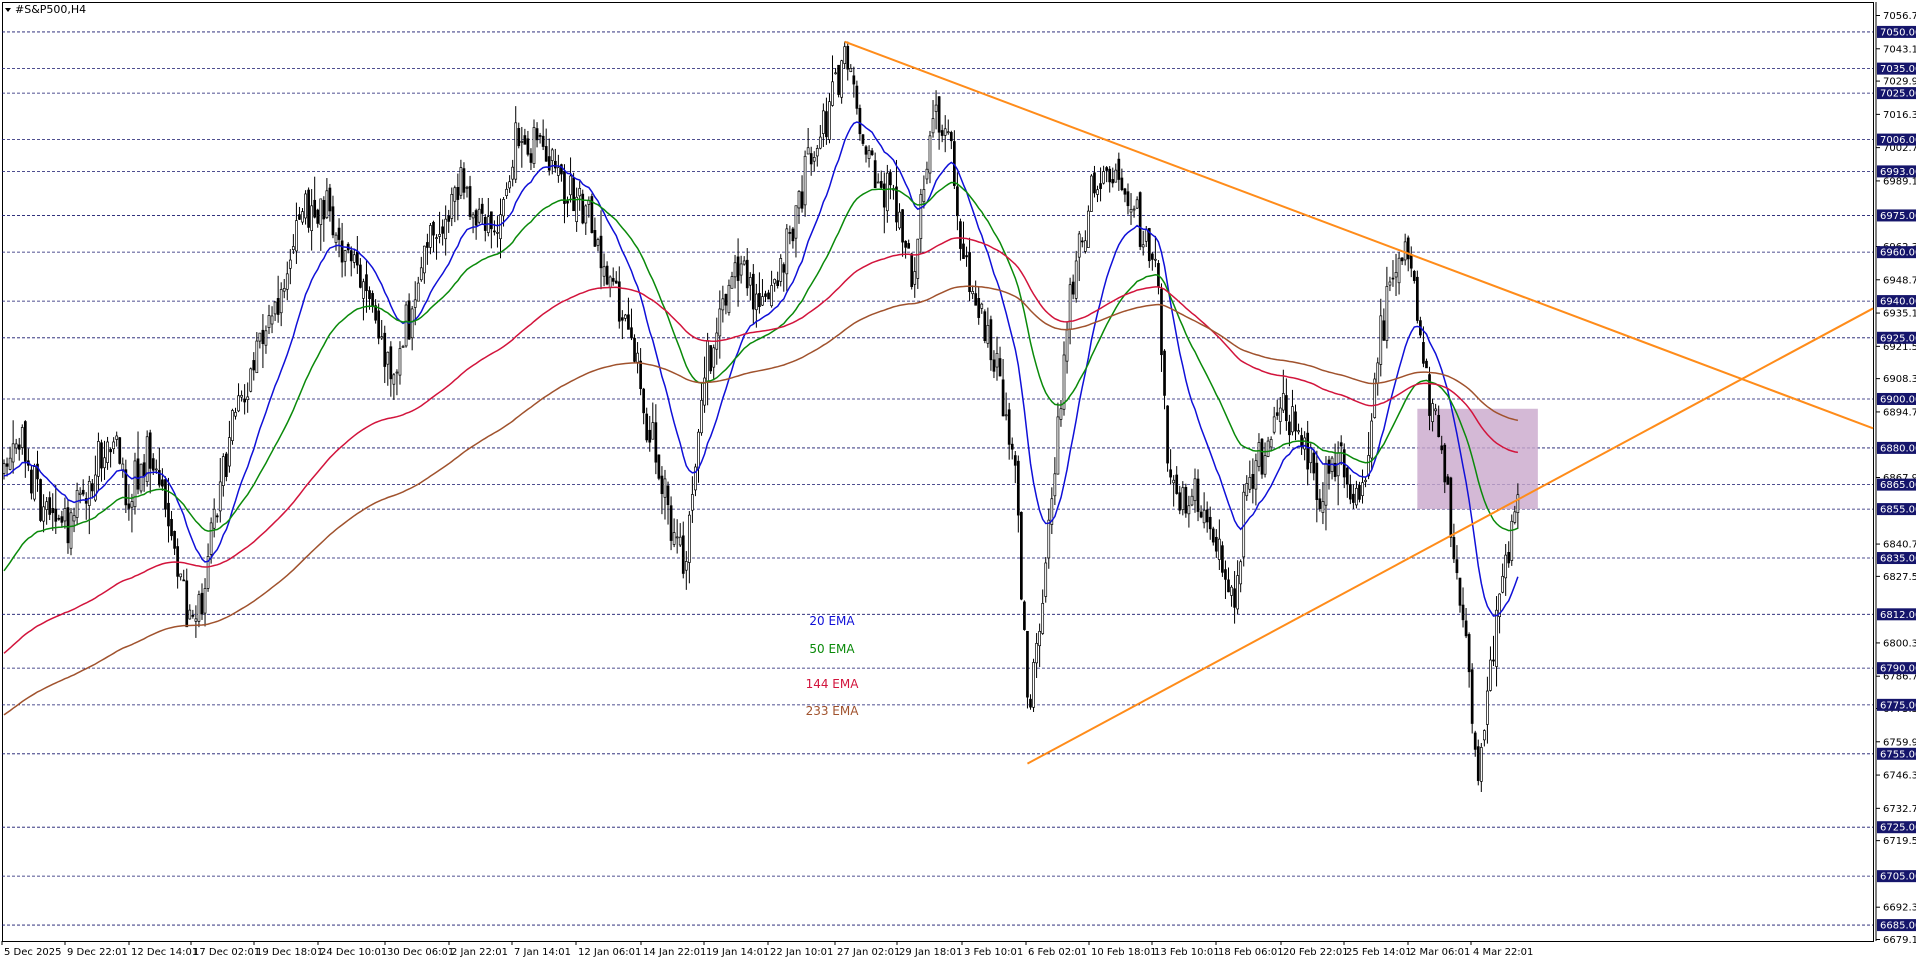 Image resolution: width=1916 pixels, height=967 pixels. Describe the element at coordinates (1898, 399) in the screenshot. I see `level-tag-label: 6900.00` at that location.